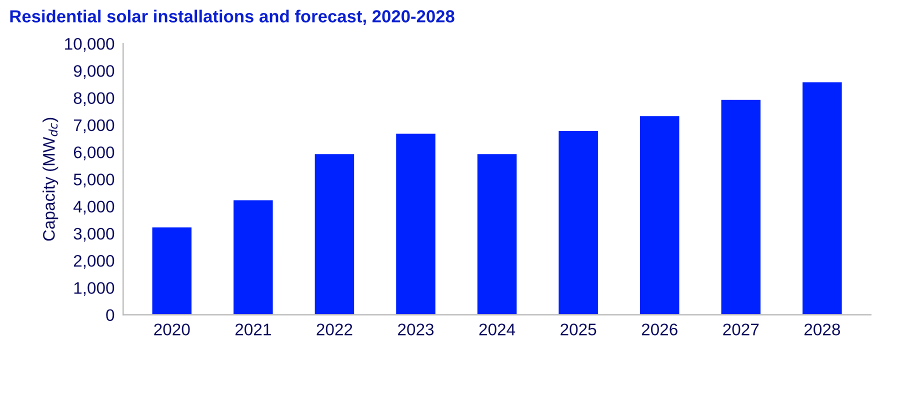 This screenshot has width=912, height=396. Describe the element at coordinates (497, 330) in the screenshot. I see `x-tick-label: 2024` at that location.